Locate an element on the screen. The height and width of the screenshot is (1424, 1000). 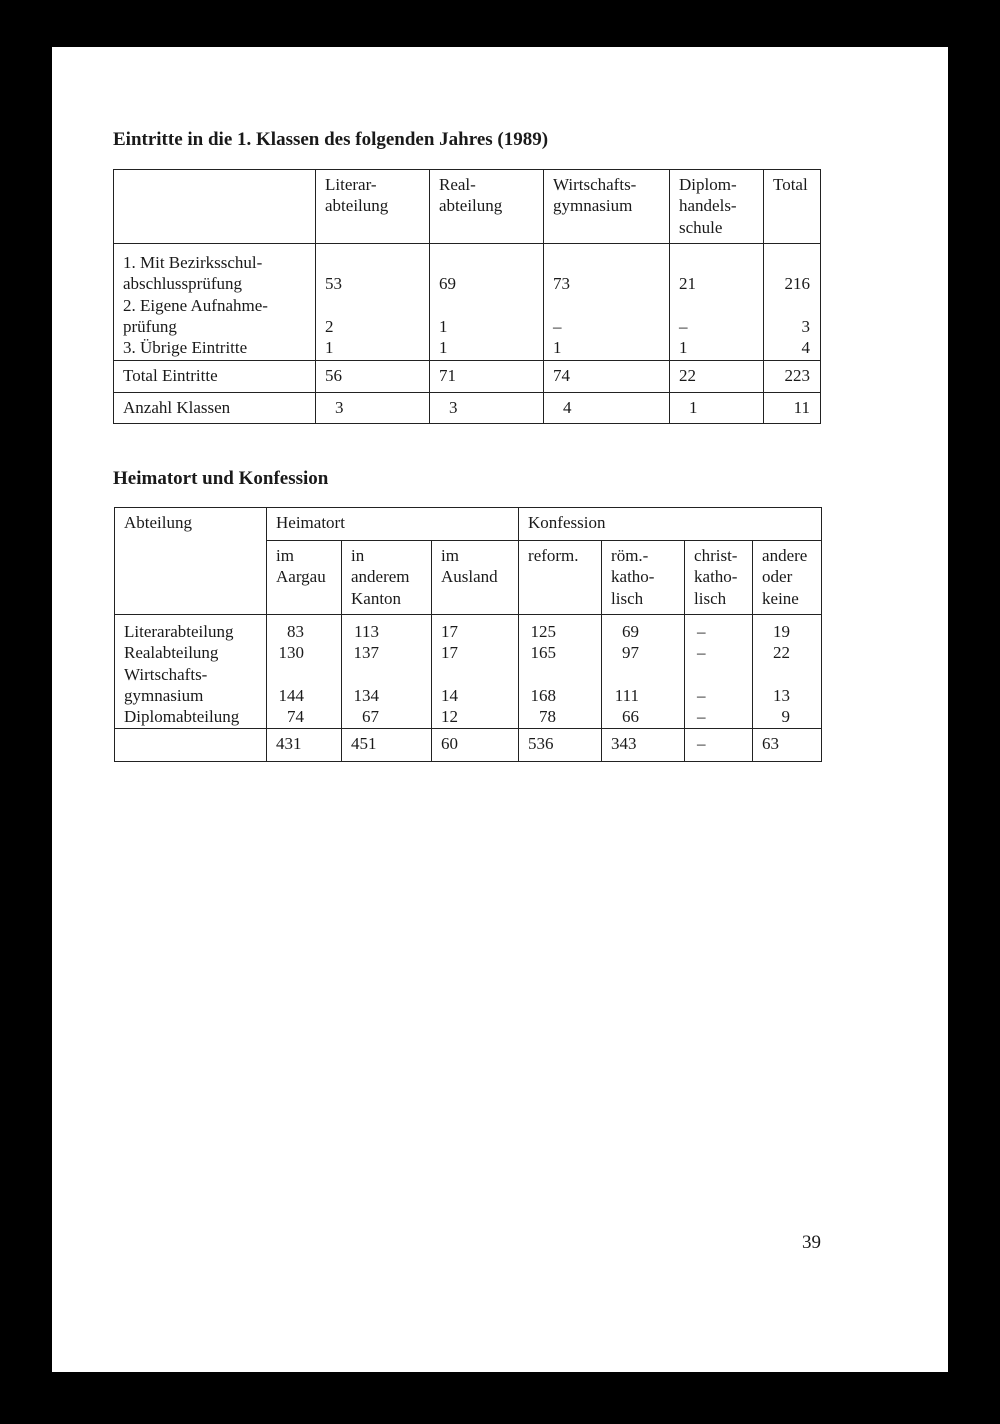
cell-value-text: 125 is located at coordinates (543, 631).